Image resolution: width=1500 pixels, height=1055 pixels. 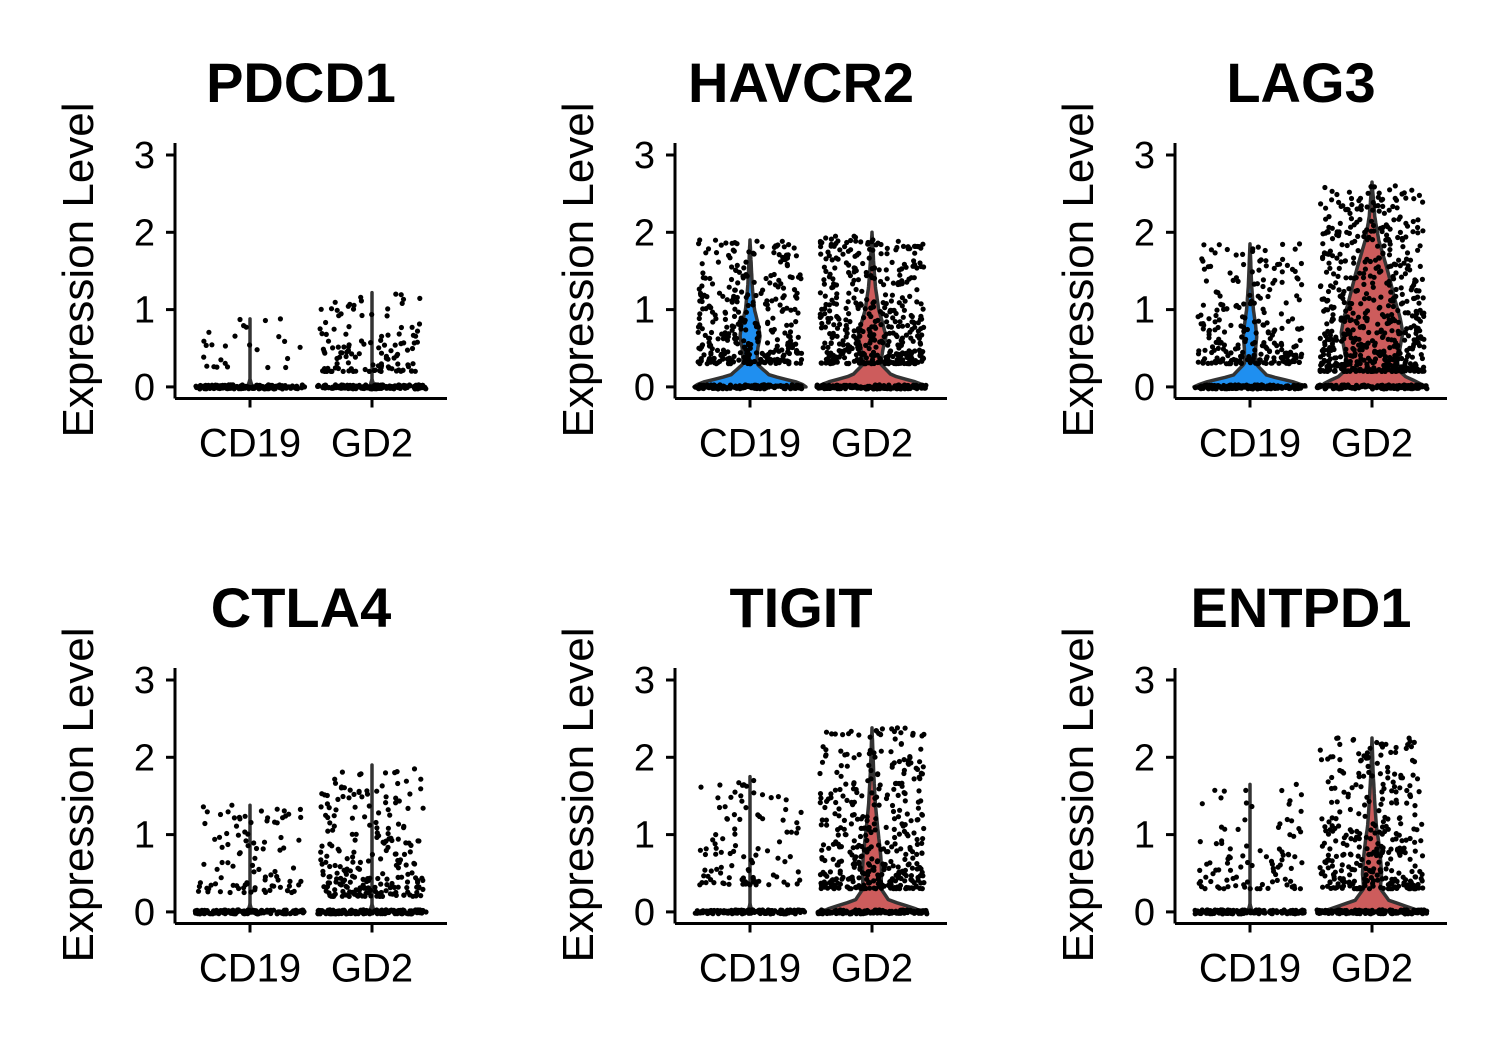 What do you see at coordinates (1144, 681) in the screenshot?
I see `y-tick-label: 3` at bounding box center [1144, 681].